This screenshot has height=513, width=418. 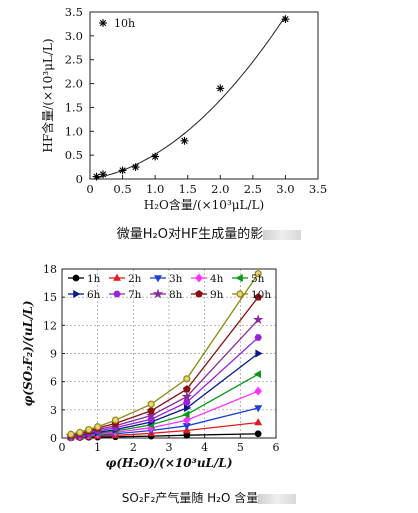 I want to click on y-tick-label: 2.5, so click(x=74, y=60).